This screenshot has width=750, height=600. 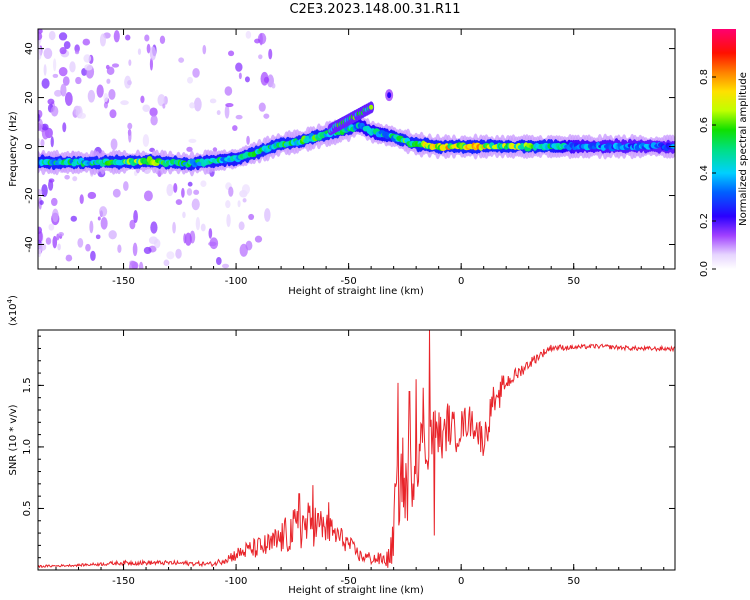 I want to click on colorbar-tick-label: 0.2, so click(x=704, y=221).